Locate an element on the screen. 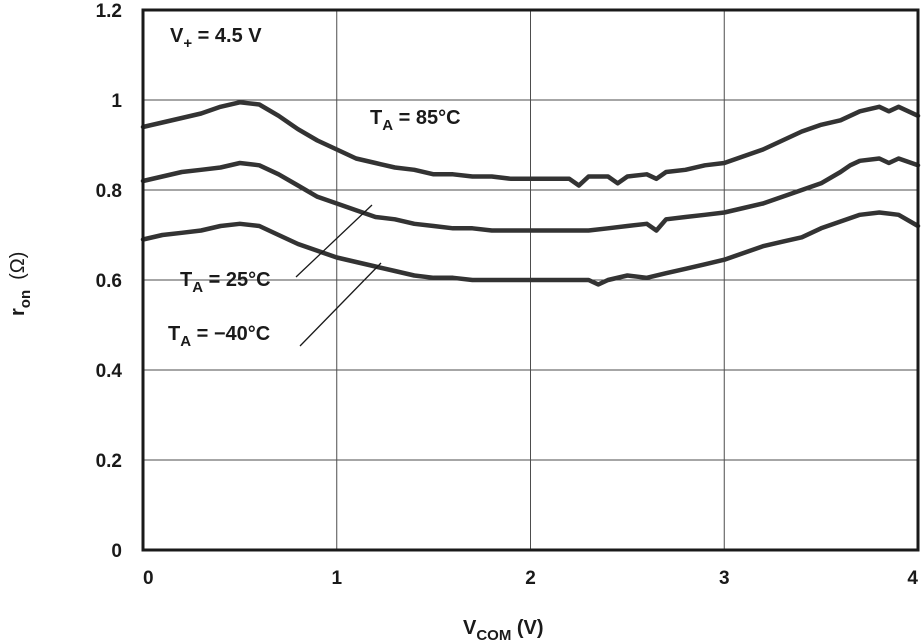  x-tick-label-1: 1 is located at coordinates (336, 578).